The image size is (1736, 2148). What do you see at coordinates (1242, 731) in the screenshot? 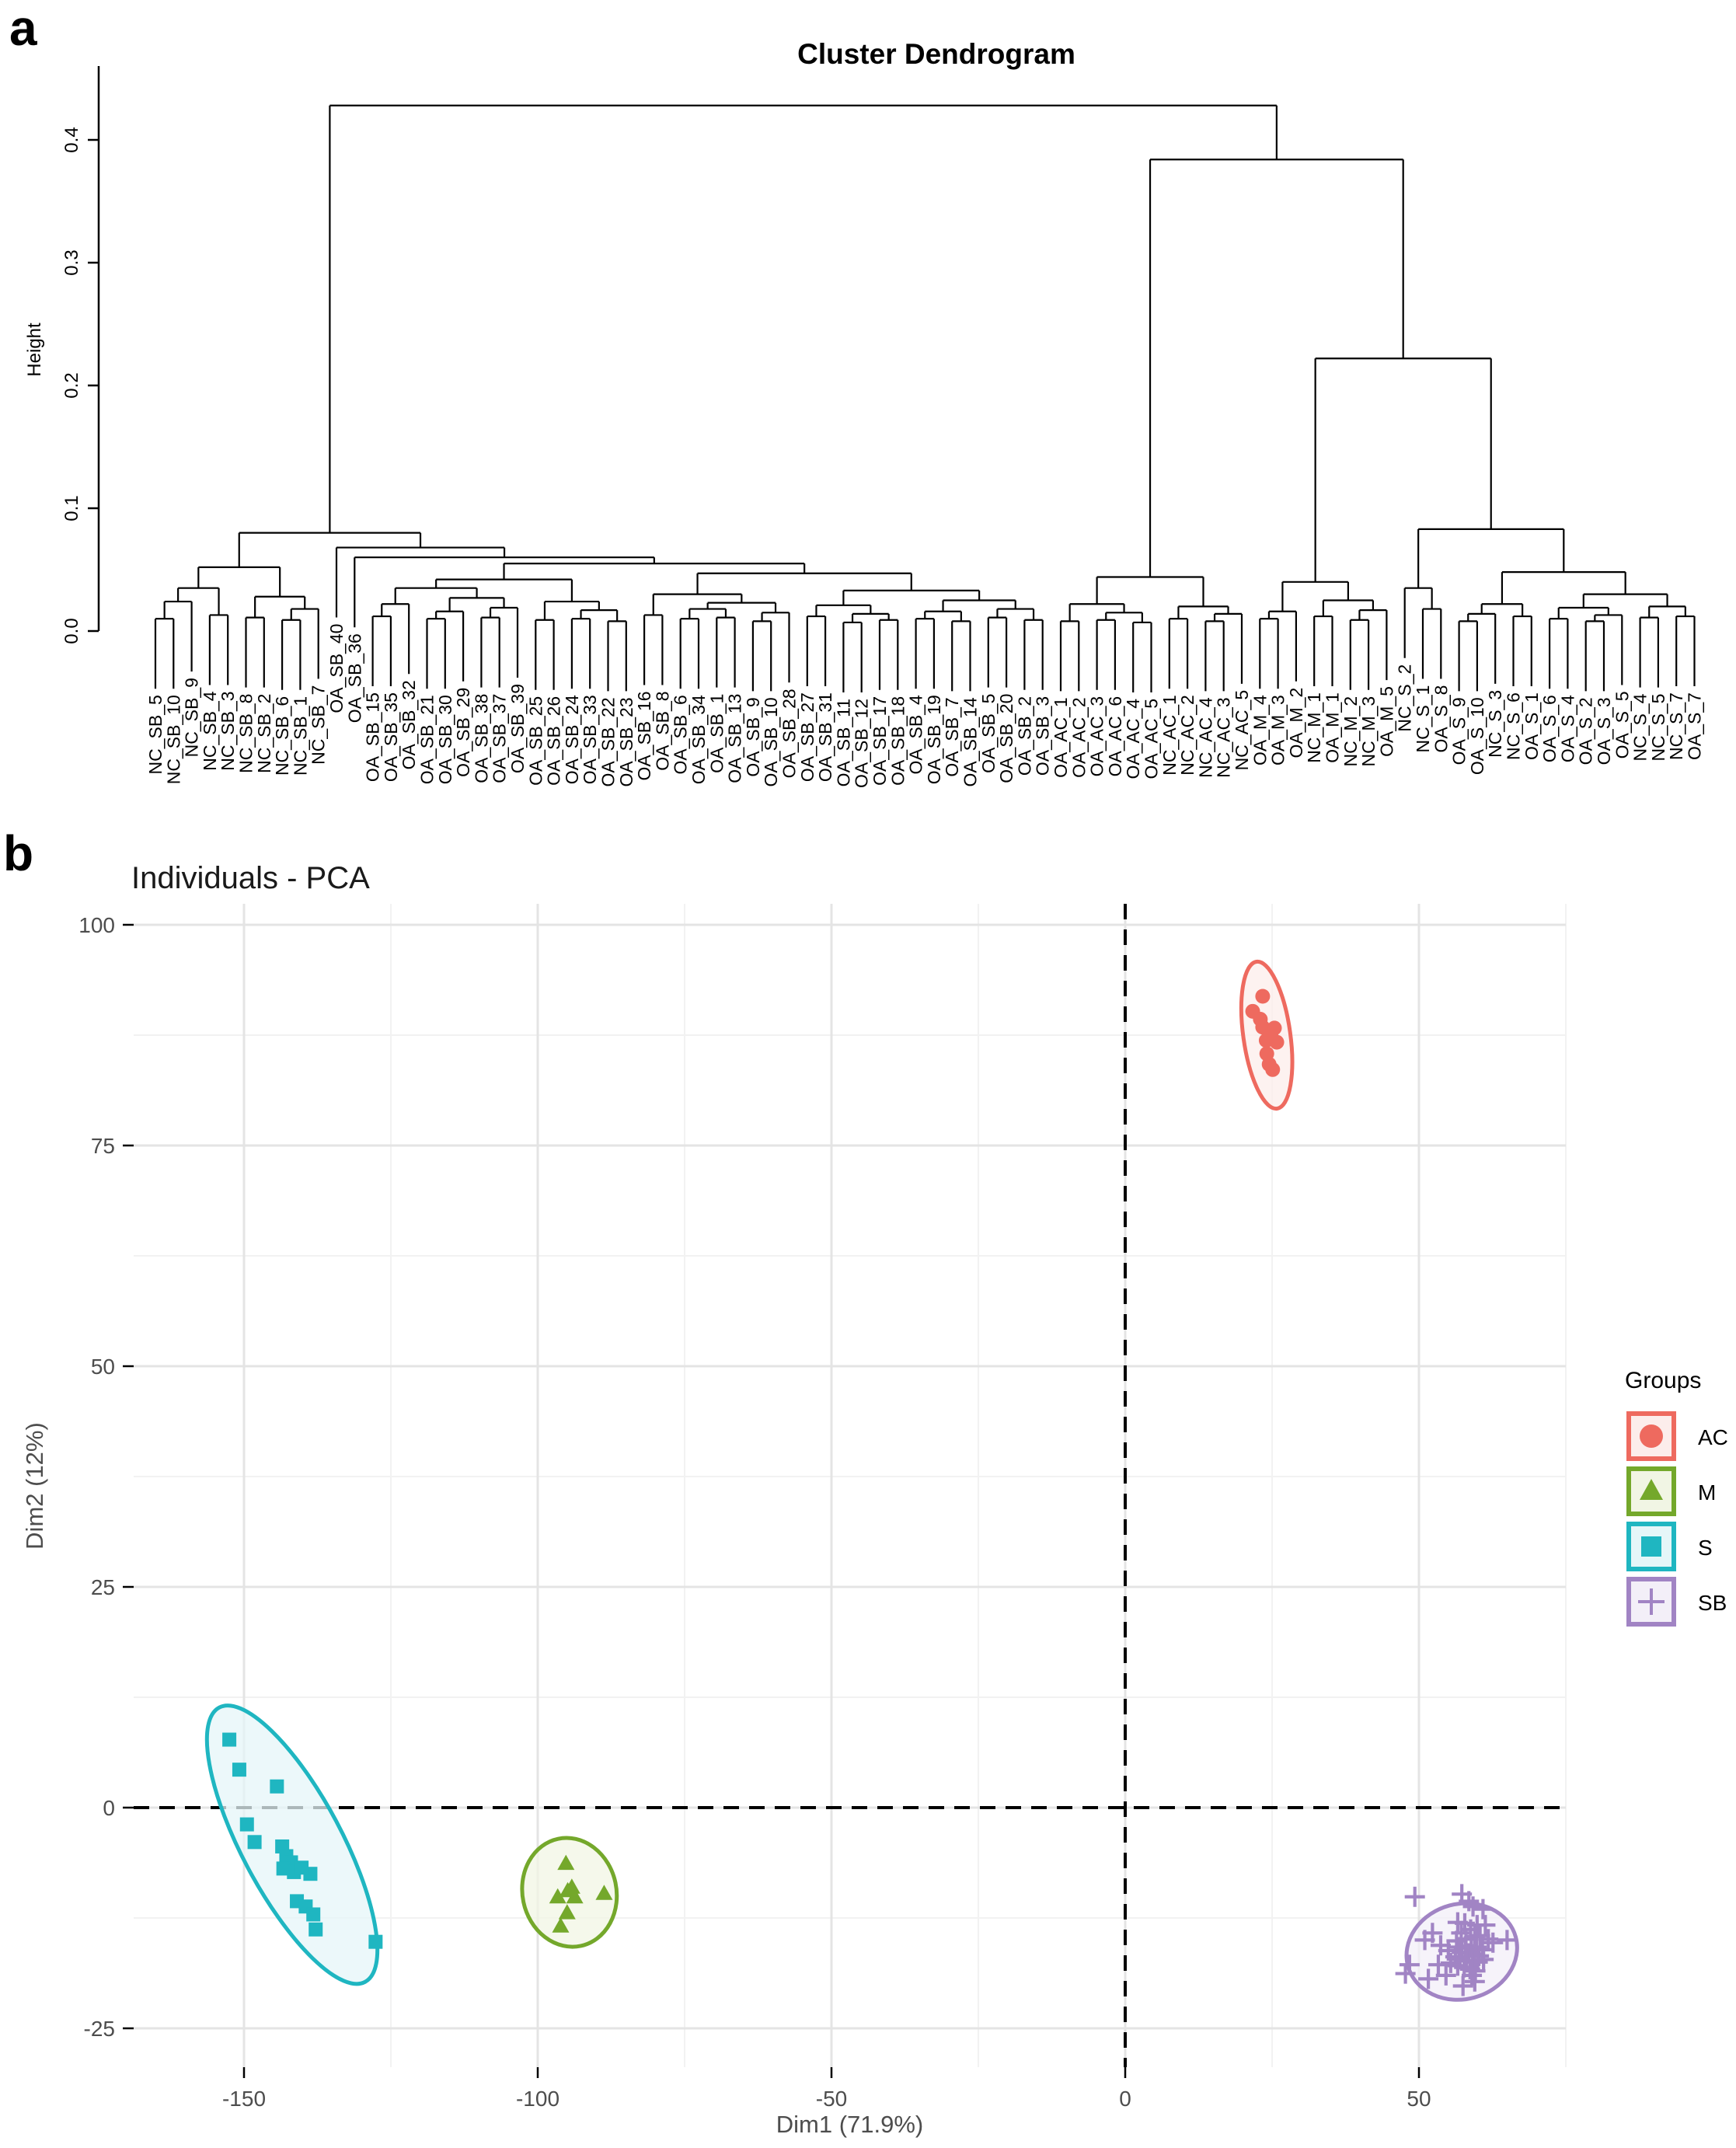
I see `dendrogram-leaf-label: NC_AC_5` at bounding box center [1242, 731].